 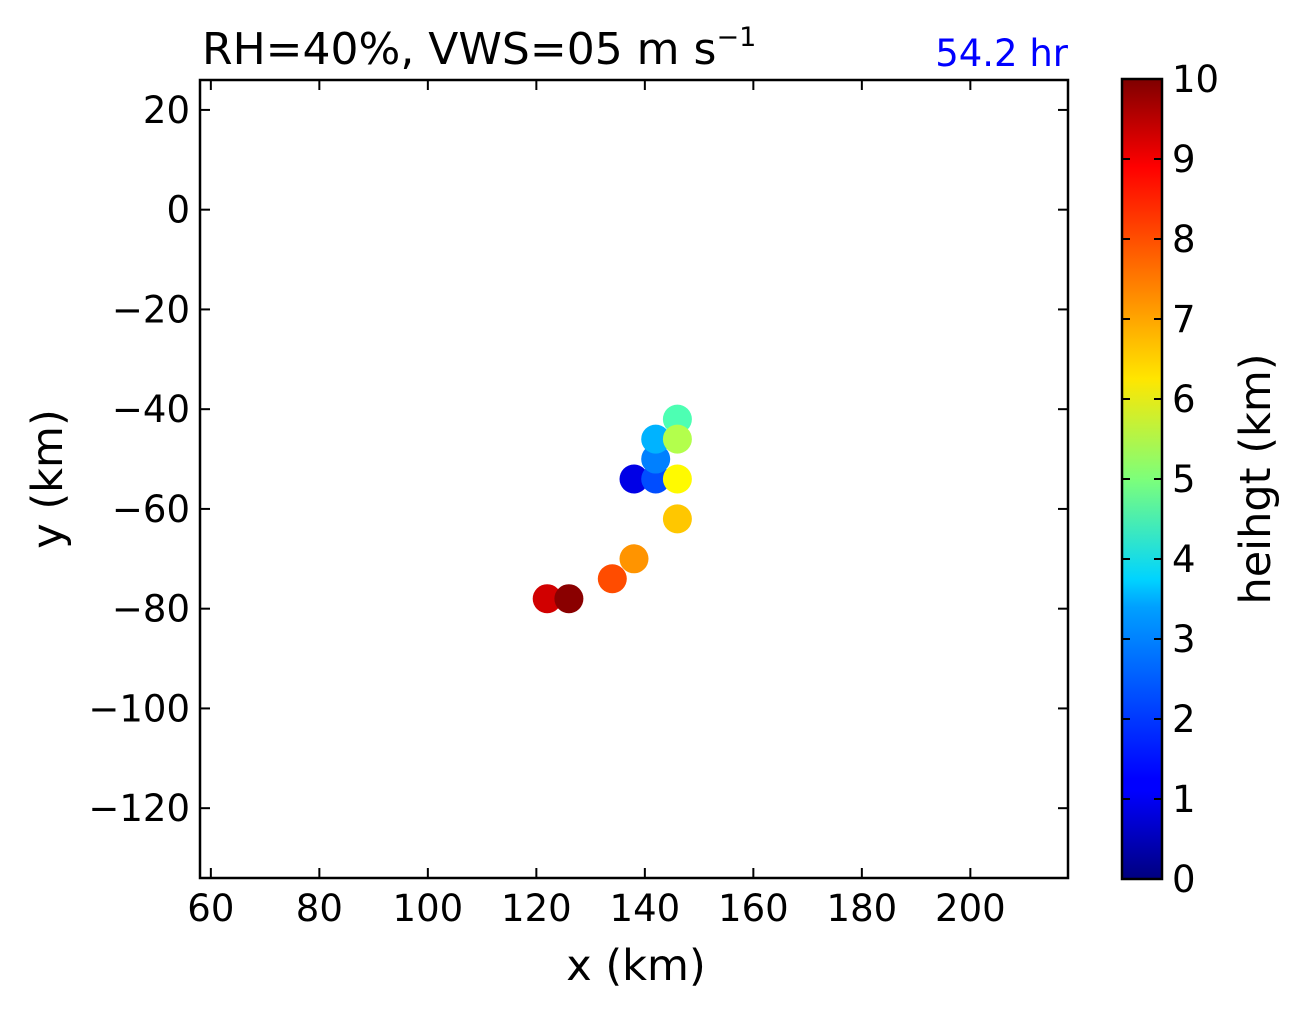 What do you see at coordinates (1002, 53) in the screenshot?
I see `time-label: 54.2 hr` at bounding box center [1002, 53].